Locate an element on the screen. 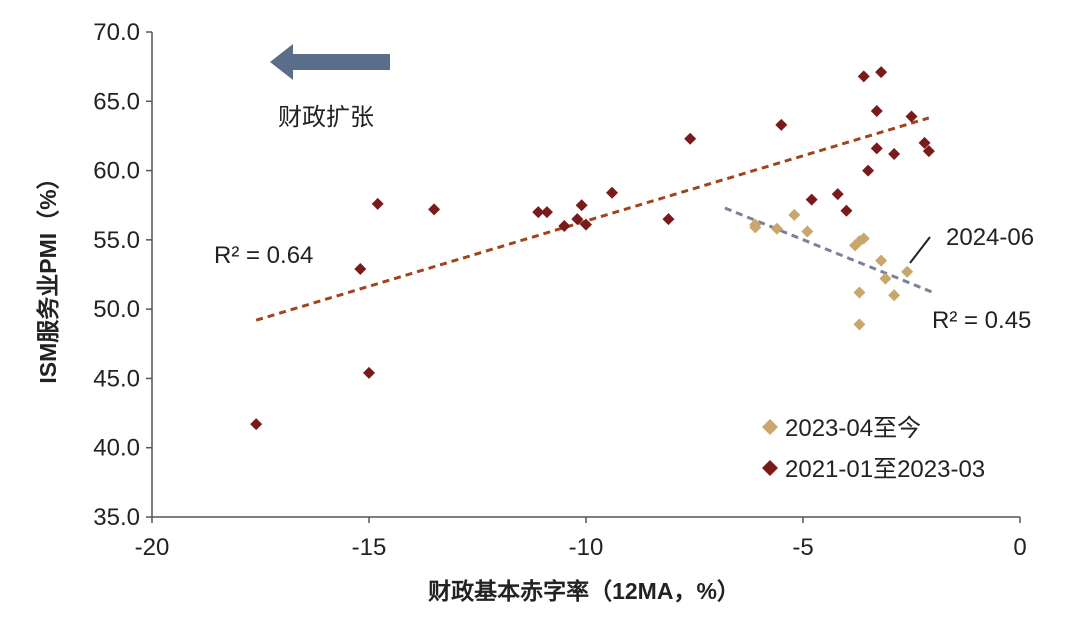 This screenshot has height=632, width=1080. y-tick-label: 60.0 is located at coordinates (116, 171).